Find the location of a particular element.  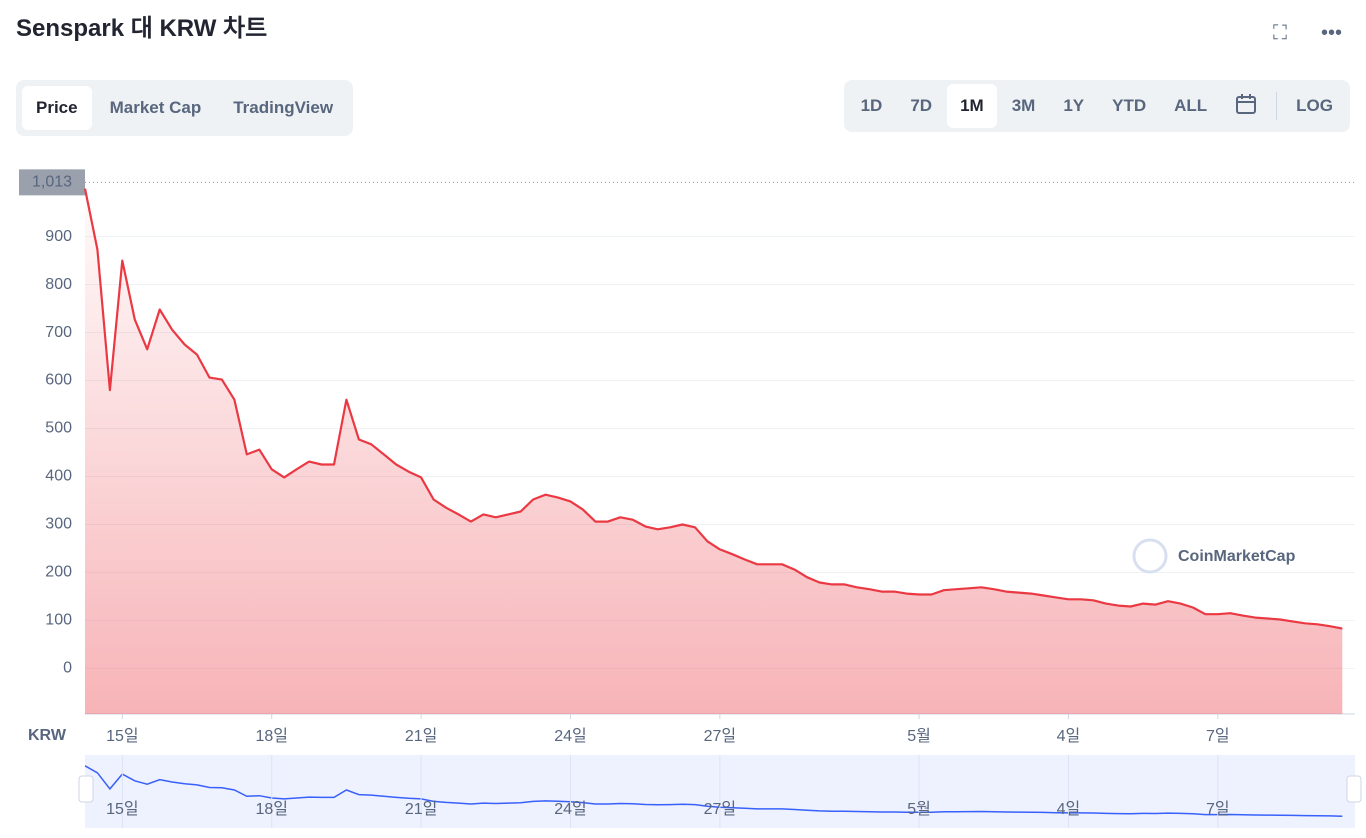

navigator-line is located at coordinates (713, 791).